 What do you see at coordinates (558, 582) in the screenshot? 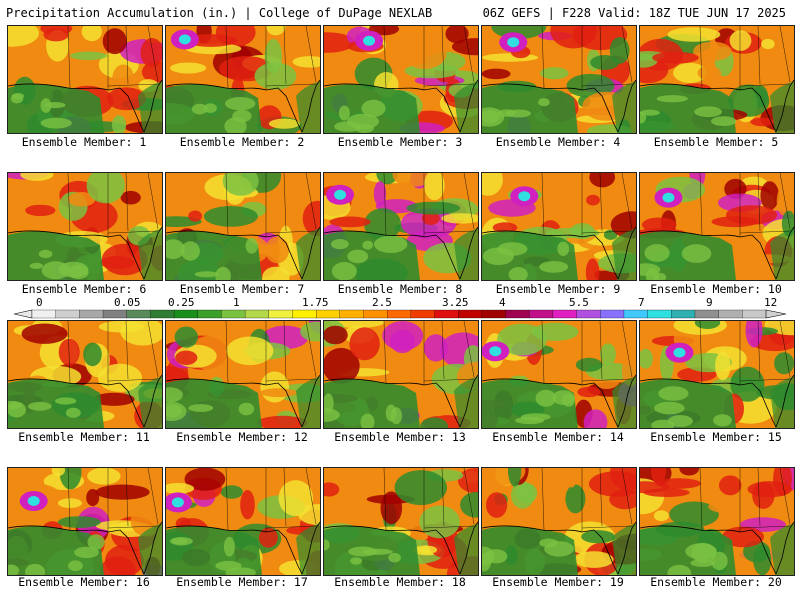
I see `member-caption: Ensemble Member: 19` at bounding box center [558, 582].